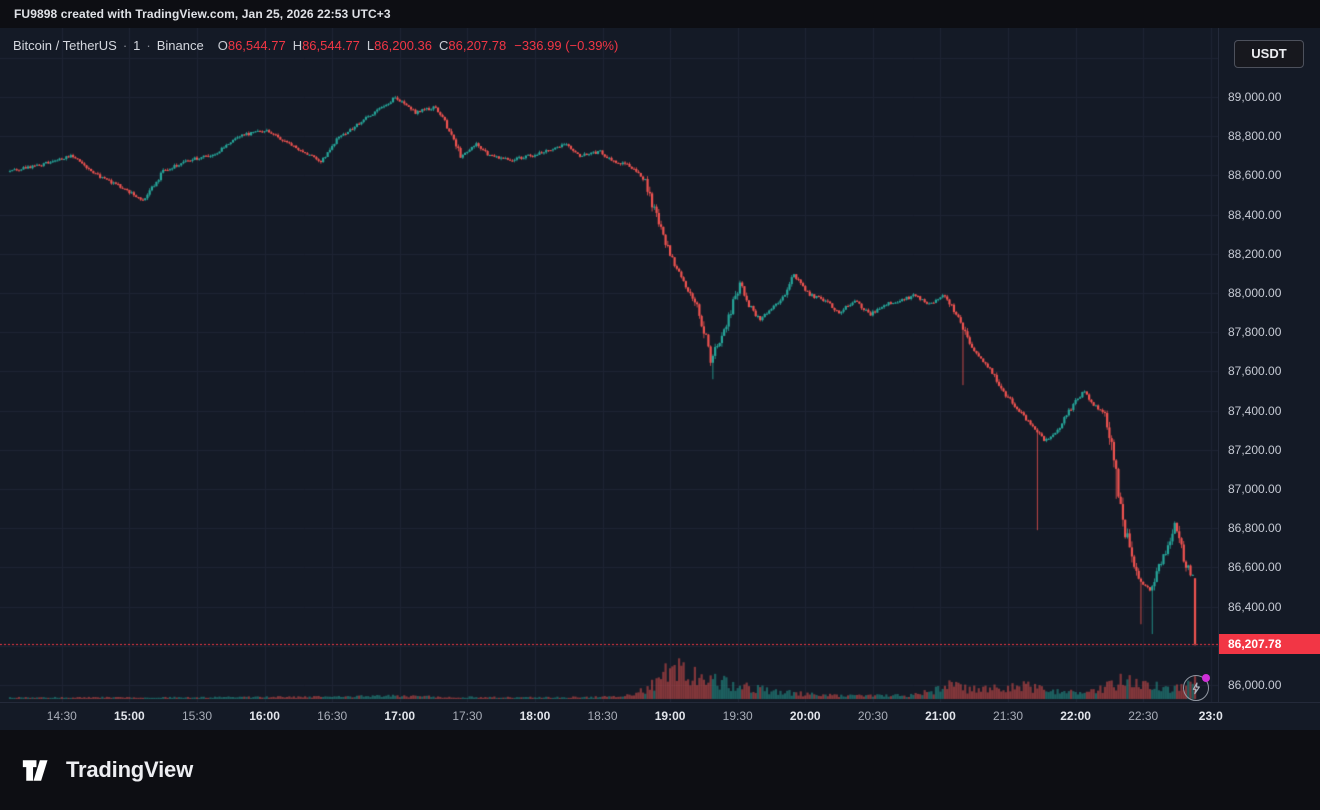  Describe the element at coordinates (1255, 332) in the screenshot. I see `price-axis-label: 87,800.00` at that location.